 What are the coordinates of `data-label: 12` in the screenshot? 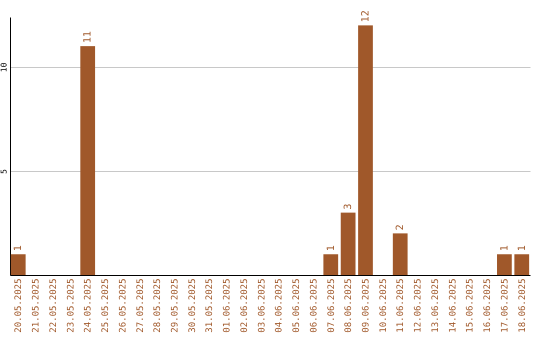 It's located at (366, 16).